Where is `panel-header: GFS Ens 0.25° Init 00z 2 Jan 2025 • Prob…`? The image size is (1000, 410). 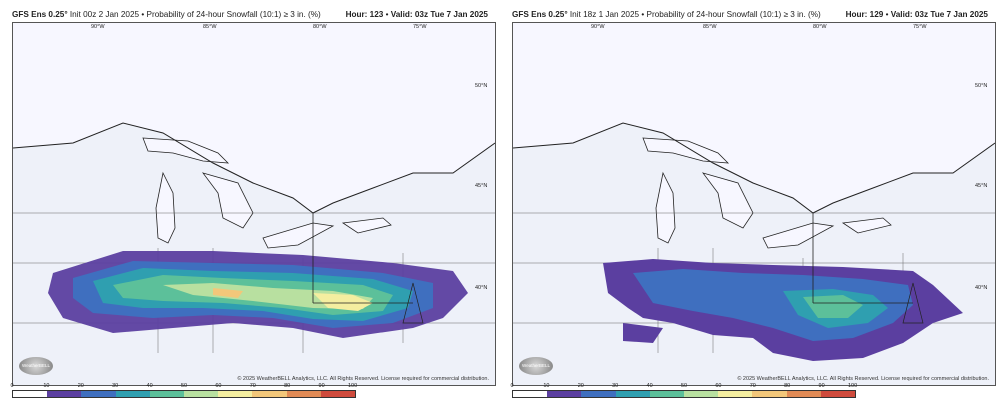 panel-header: GFS Ens 0.25° Init 00z 2 Jan 2025 • Prob… is located at coordinates (250, 14).